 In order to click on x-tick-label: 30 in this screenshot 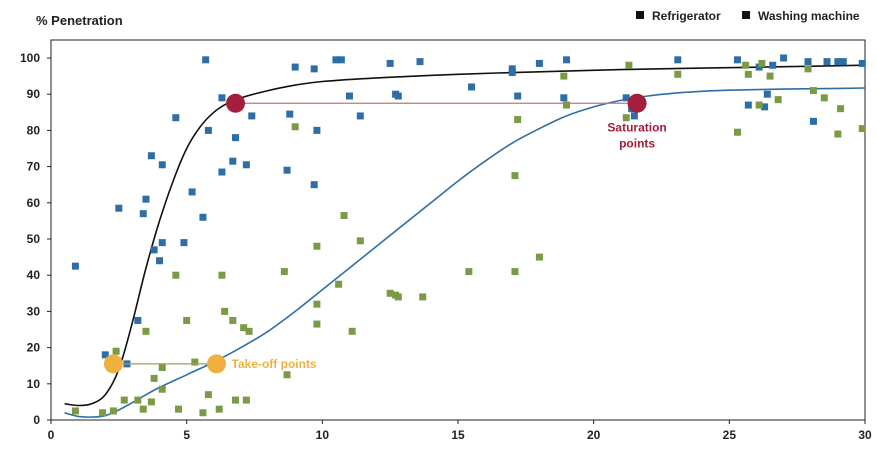, I will do `click(865, 435)`.